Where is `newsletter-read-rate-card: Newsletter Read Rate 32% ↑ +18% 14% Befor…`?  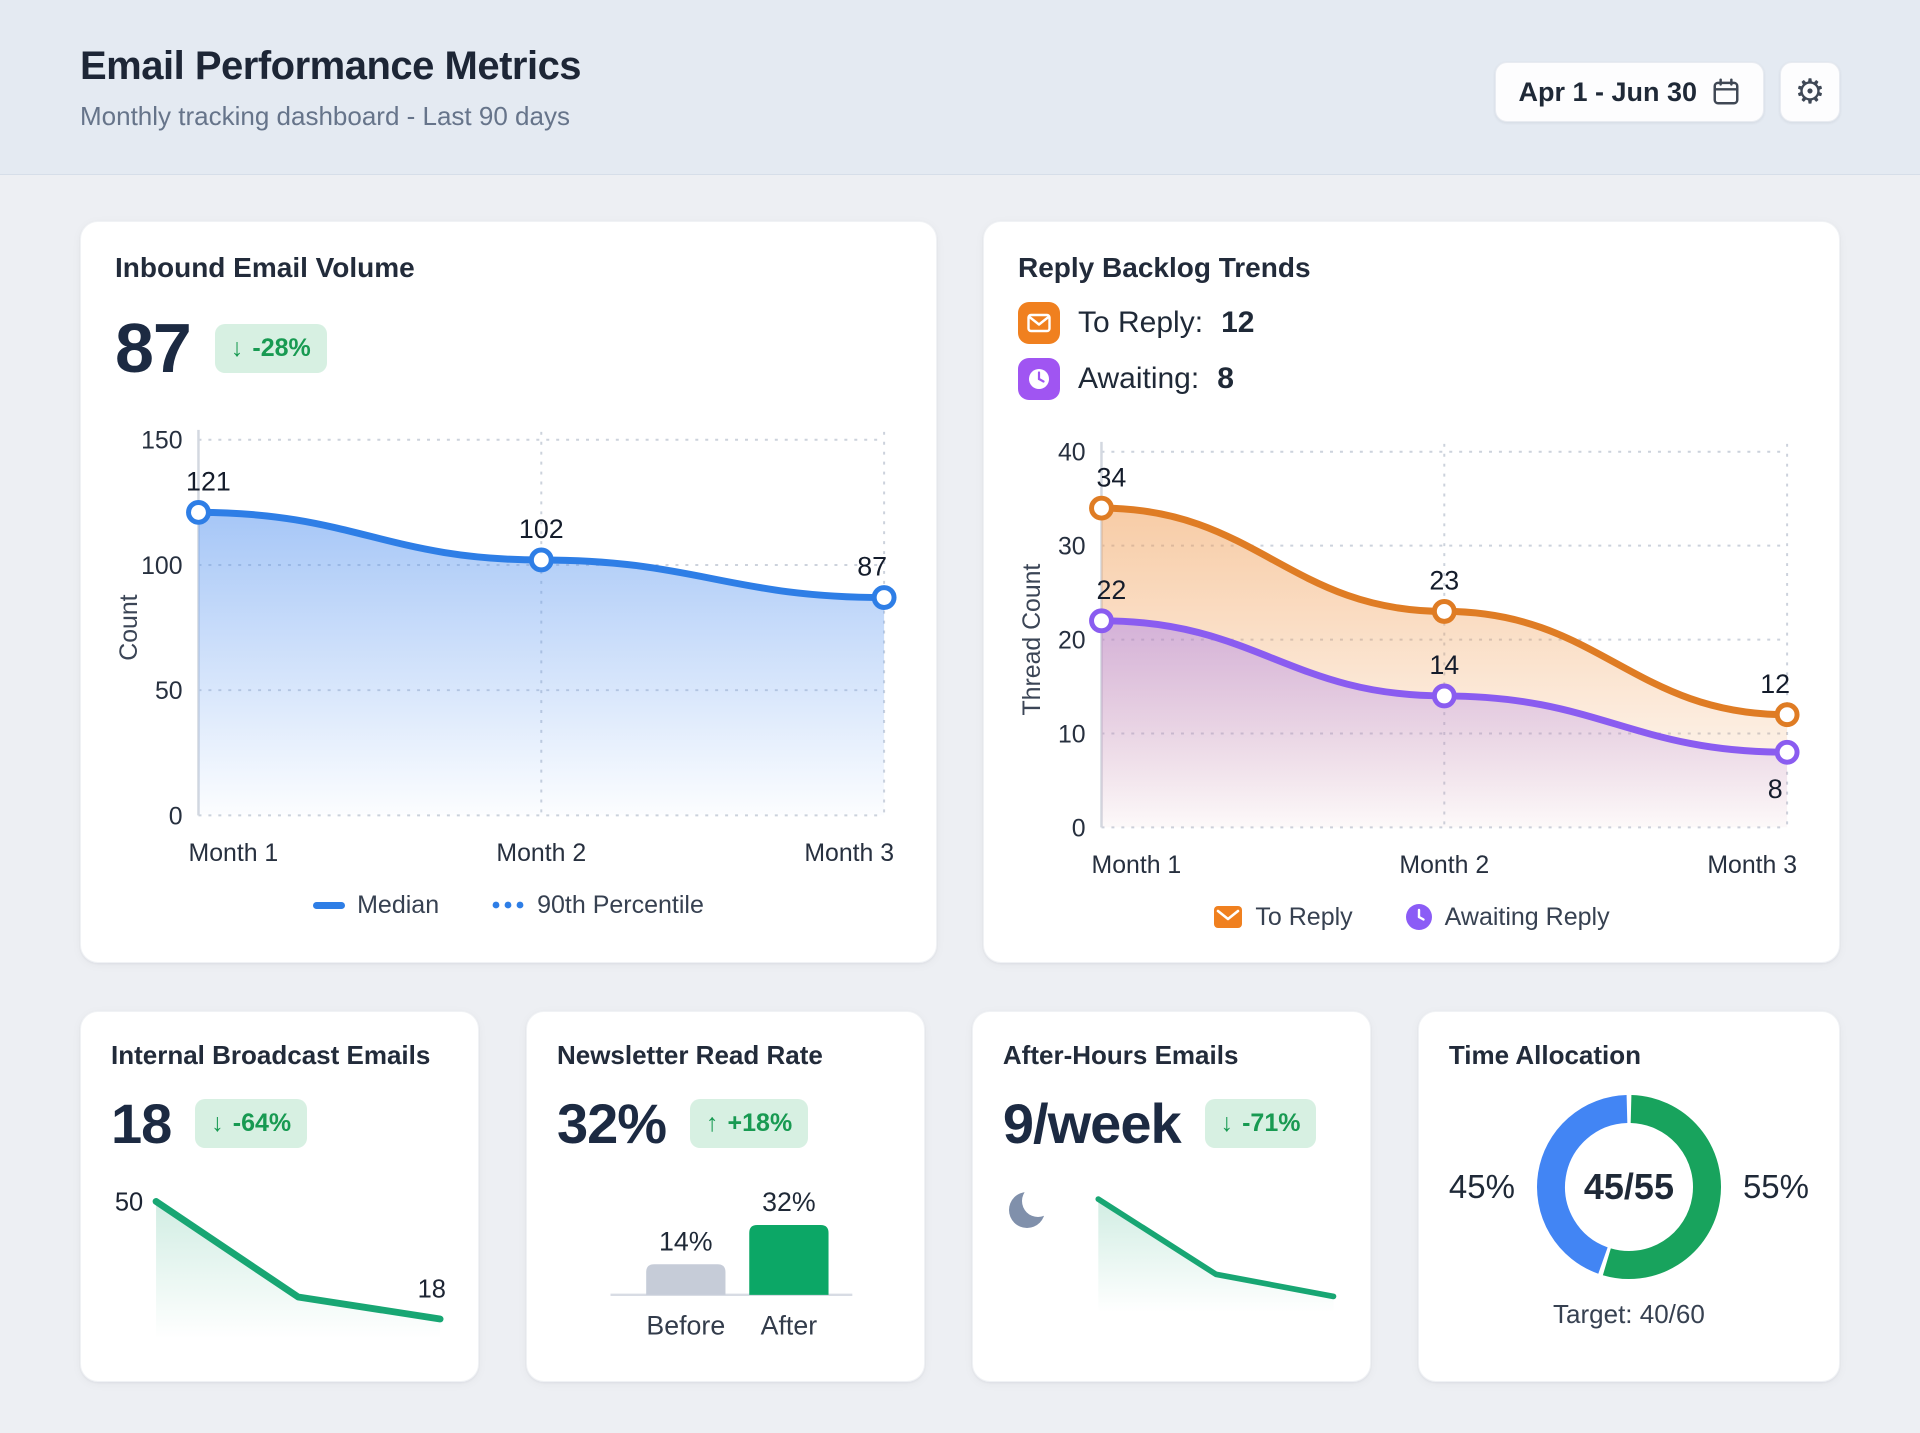
newsletter-read-rate-card: Newsletter Read Rate 32% ↑ +18% 14% Befor… is located at coordinates (725, 1196).